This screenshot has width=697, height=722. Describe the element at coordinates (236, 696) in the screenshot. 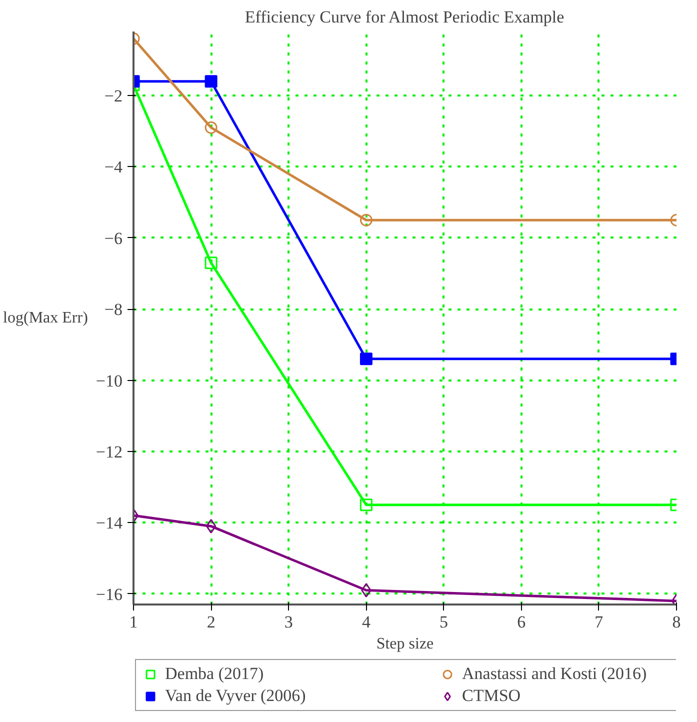

I see `legend-label: Van de Vyver (2006)` at that location.